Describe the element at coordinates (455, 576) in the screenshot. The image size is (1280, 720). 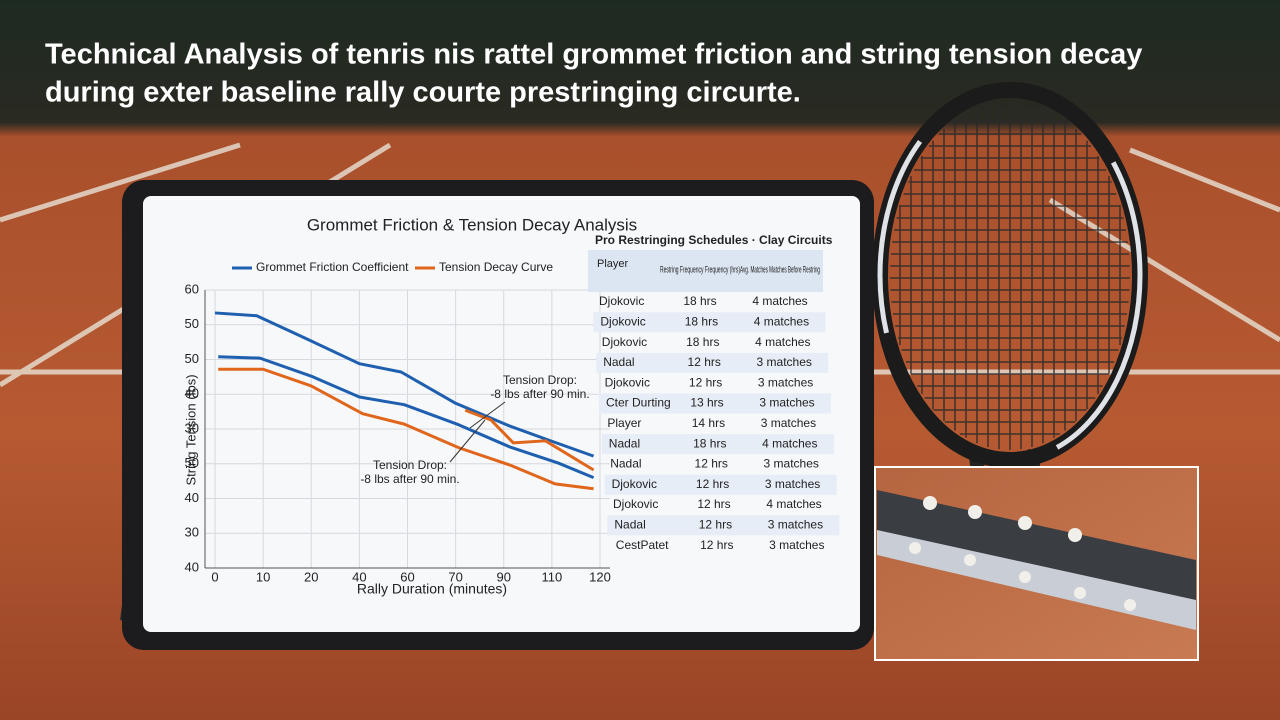
I see `x-tick-label: 70` at that location.